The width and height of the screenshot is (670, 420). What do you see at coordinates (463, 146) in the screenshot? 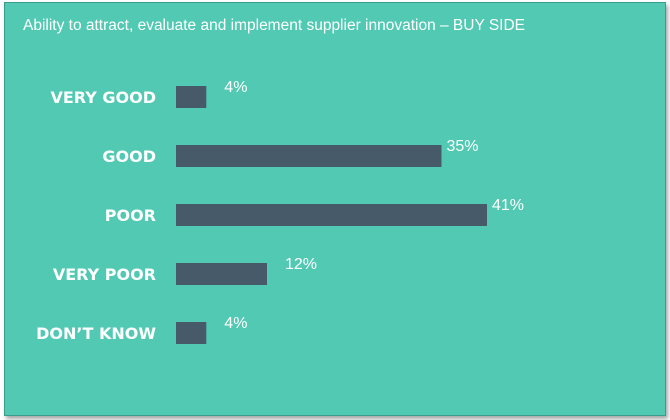
I see `value-label-good: 35%` at bounding box center [463, 146].